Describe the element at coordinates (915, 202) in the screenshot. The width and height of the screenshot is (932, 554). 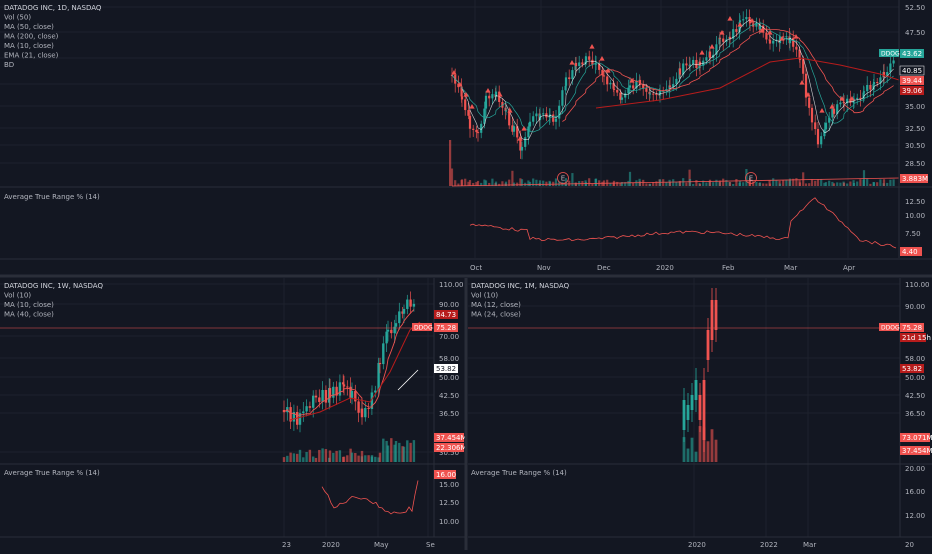
I see `atr-tick: 12.50` at that location.